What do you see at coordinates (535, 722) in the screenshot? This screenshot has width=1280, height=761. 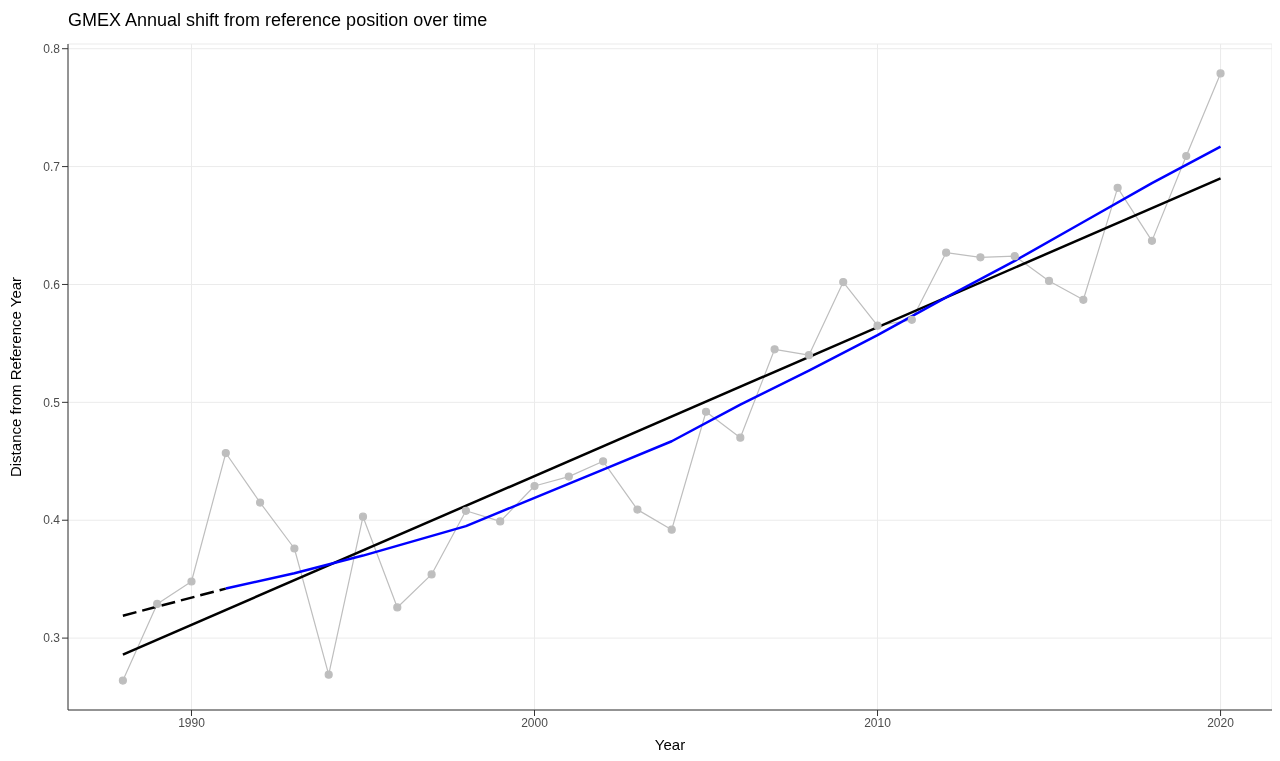 I see `x-tick-label: 2000` at bounding box center [535, 722].